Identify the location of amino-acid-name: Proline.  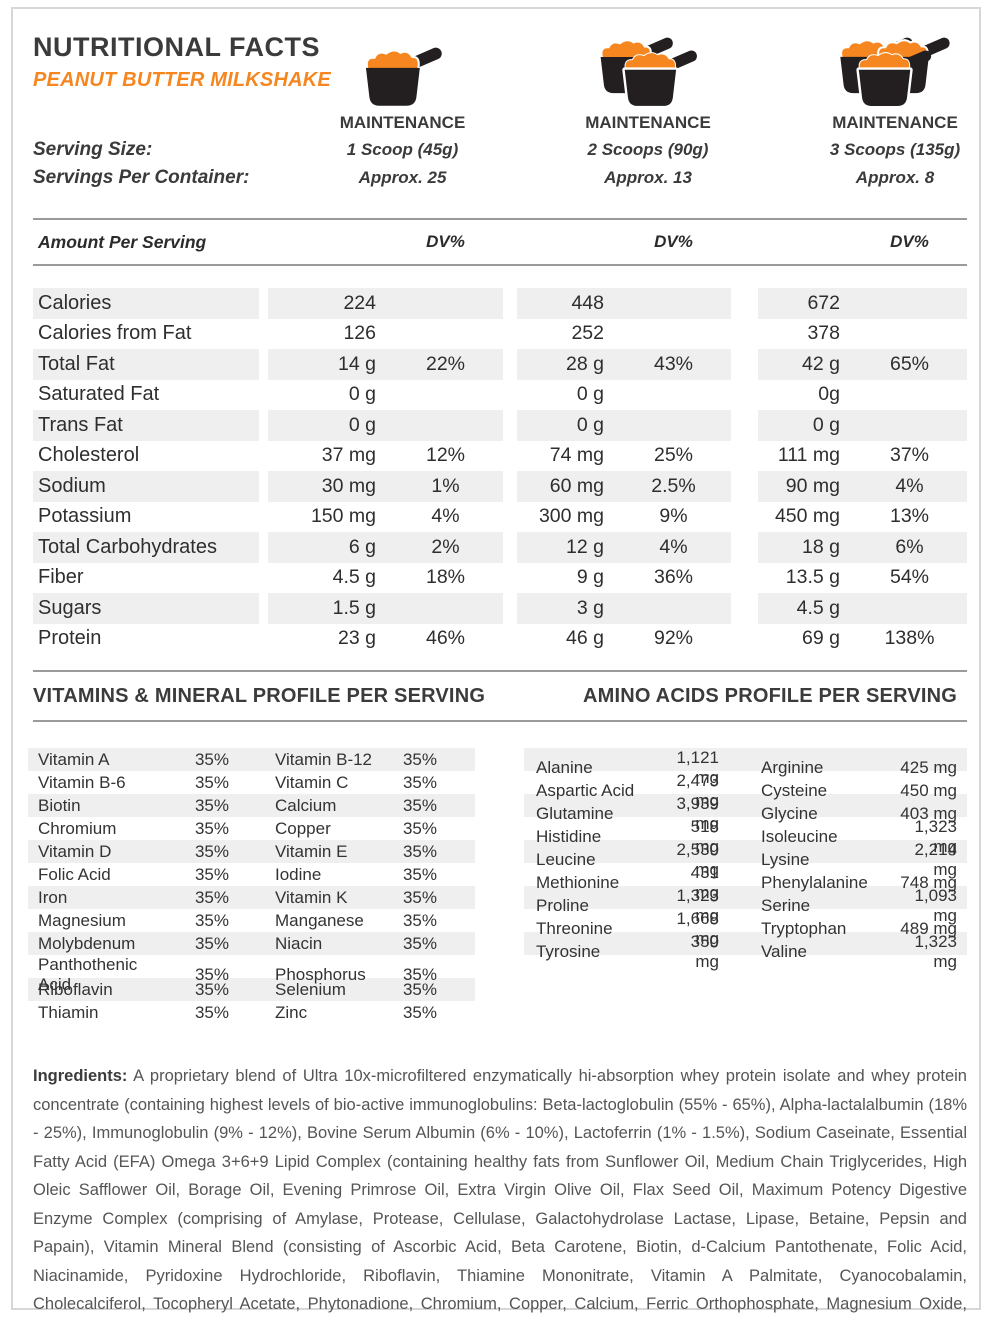
(562, 905).